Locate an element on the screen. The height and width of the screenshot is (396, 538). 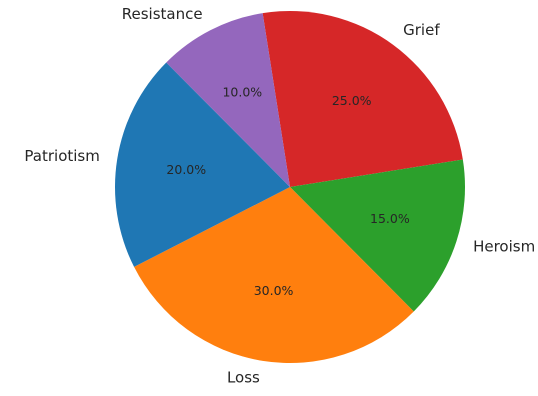
slice-label-resistance: Resistance is located at coordinates (162, 14).